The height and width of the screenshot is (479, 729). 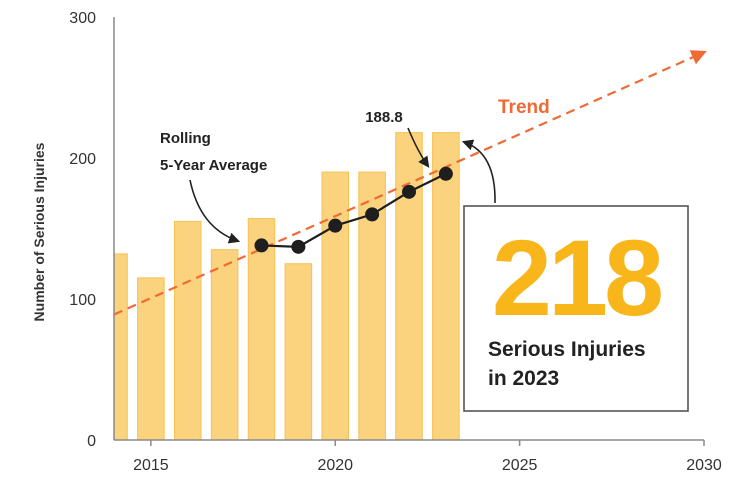 I want to click on rolling-average-label-line1: Rolling, so click(x=185, y=138).